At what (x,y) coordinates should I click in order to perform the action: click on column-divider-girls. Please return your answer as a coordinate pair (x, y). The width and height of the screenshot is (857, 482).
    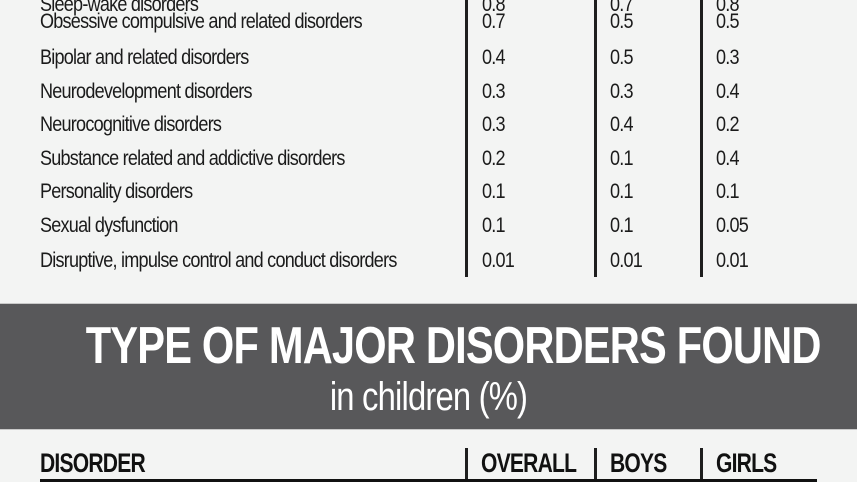
    Looking at the image, I should click on (701, 138).